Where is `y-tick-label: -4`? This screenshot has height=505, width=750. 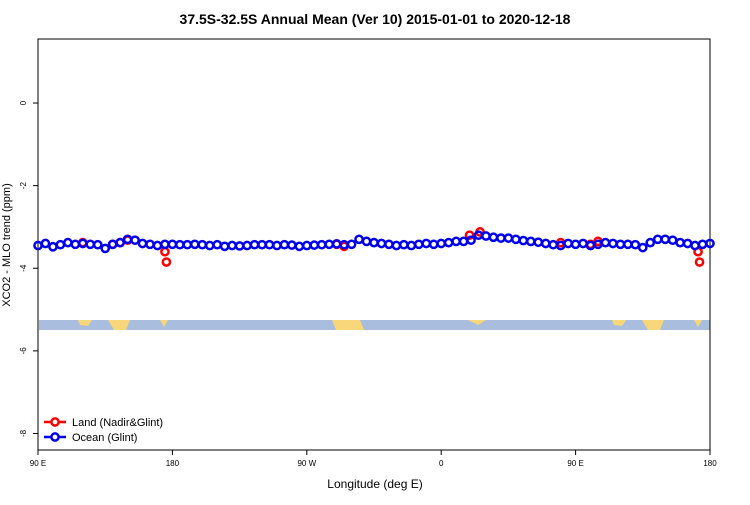
y-tick-label: -4 is located at coordinates (23, 268).